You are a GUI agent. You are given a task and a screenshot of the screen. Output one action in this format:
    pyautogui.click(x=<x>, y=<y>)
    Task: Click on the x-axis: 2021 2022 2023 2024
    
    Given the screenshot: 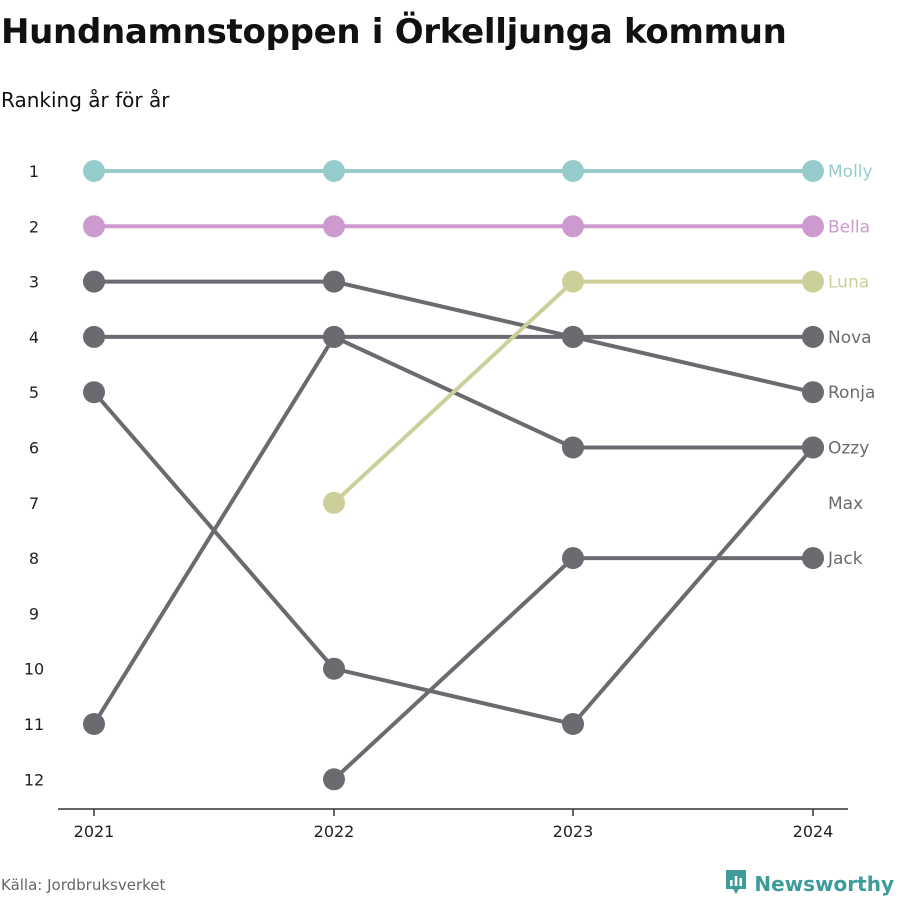 What is the action you would take?
    pyautogui.click(x=453, y=824)
    